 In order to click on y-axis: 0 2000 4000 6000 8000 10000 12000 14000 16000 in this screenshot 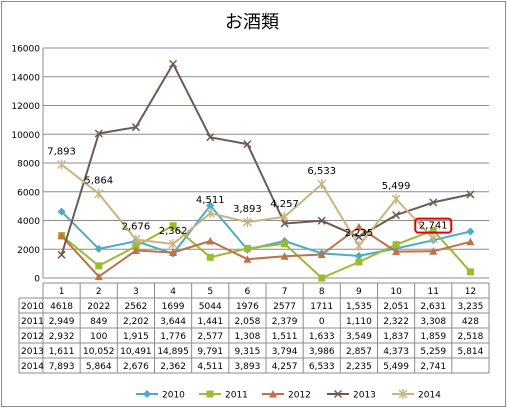, I will do `click(27, 165)`.